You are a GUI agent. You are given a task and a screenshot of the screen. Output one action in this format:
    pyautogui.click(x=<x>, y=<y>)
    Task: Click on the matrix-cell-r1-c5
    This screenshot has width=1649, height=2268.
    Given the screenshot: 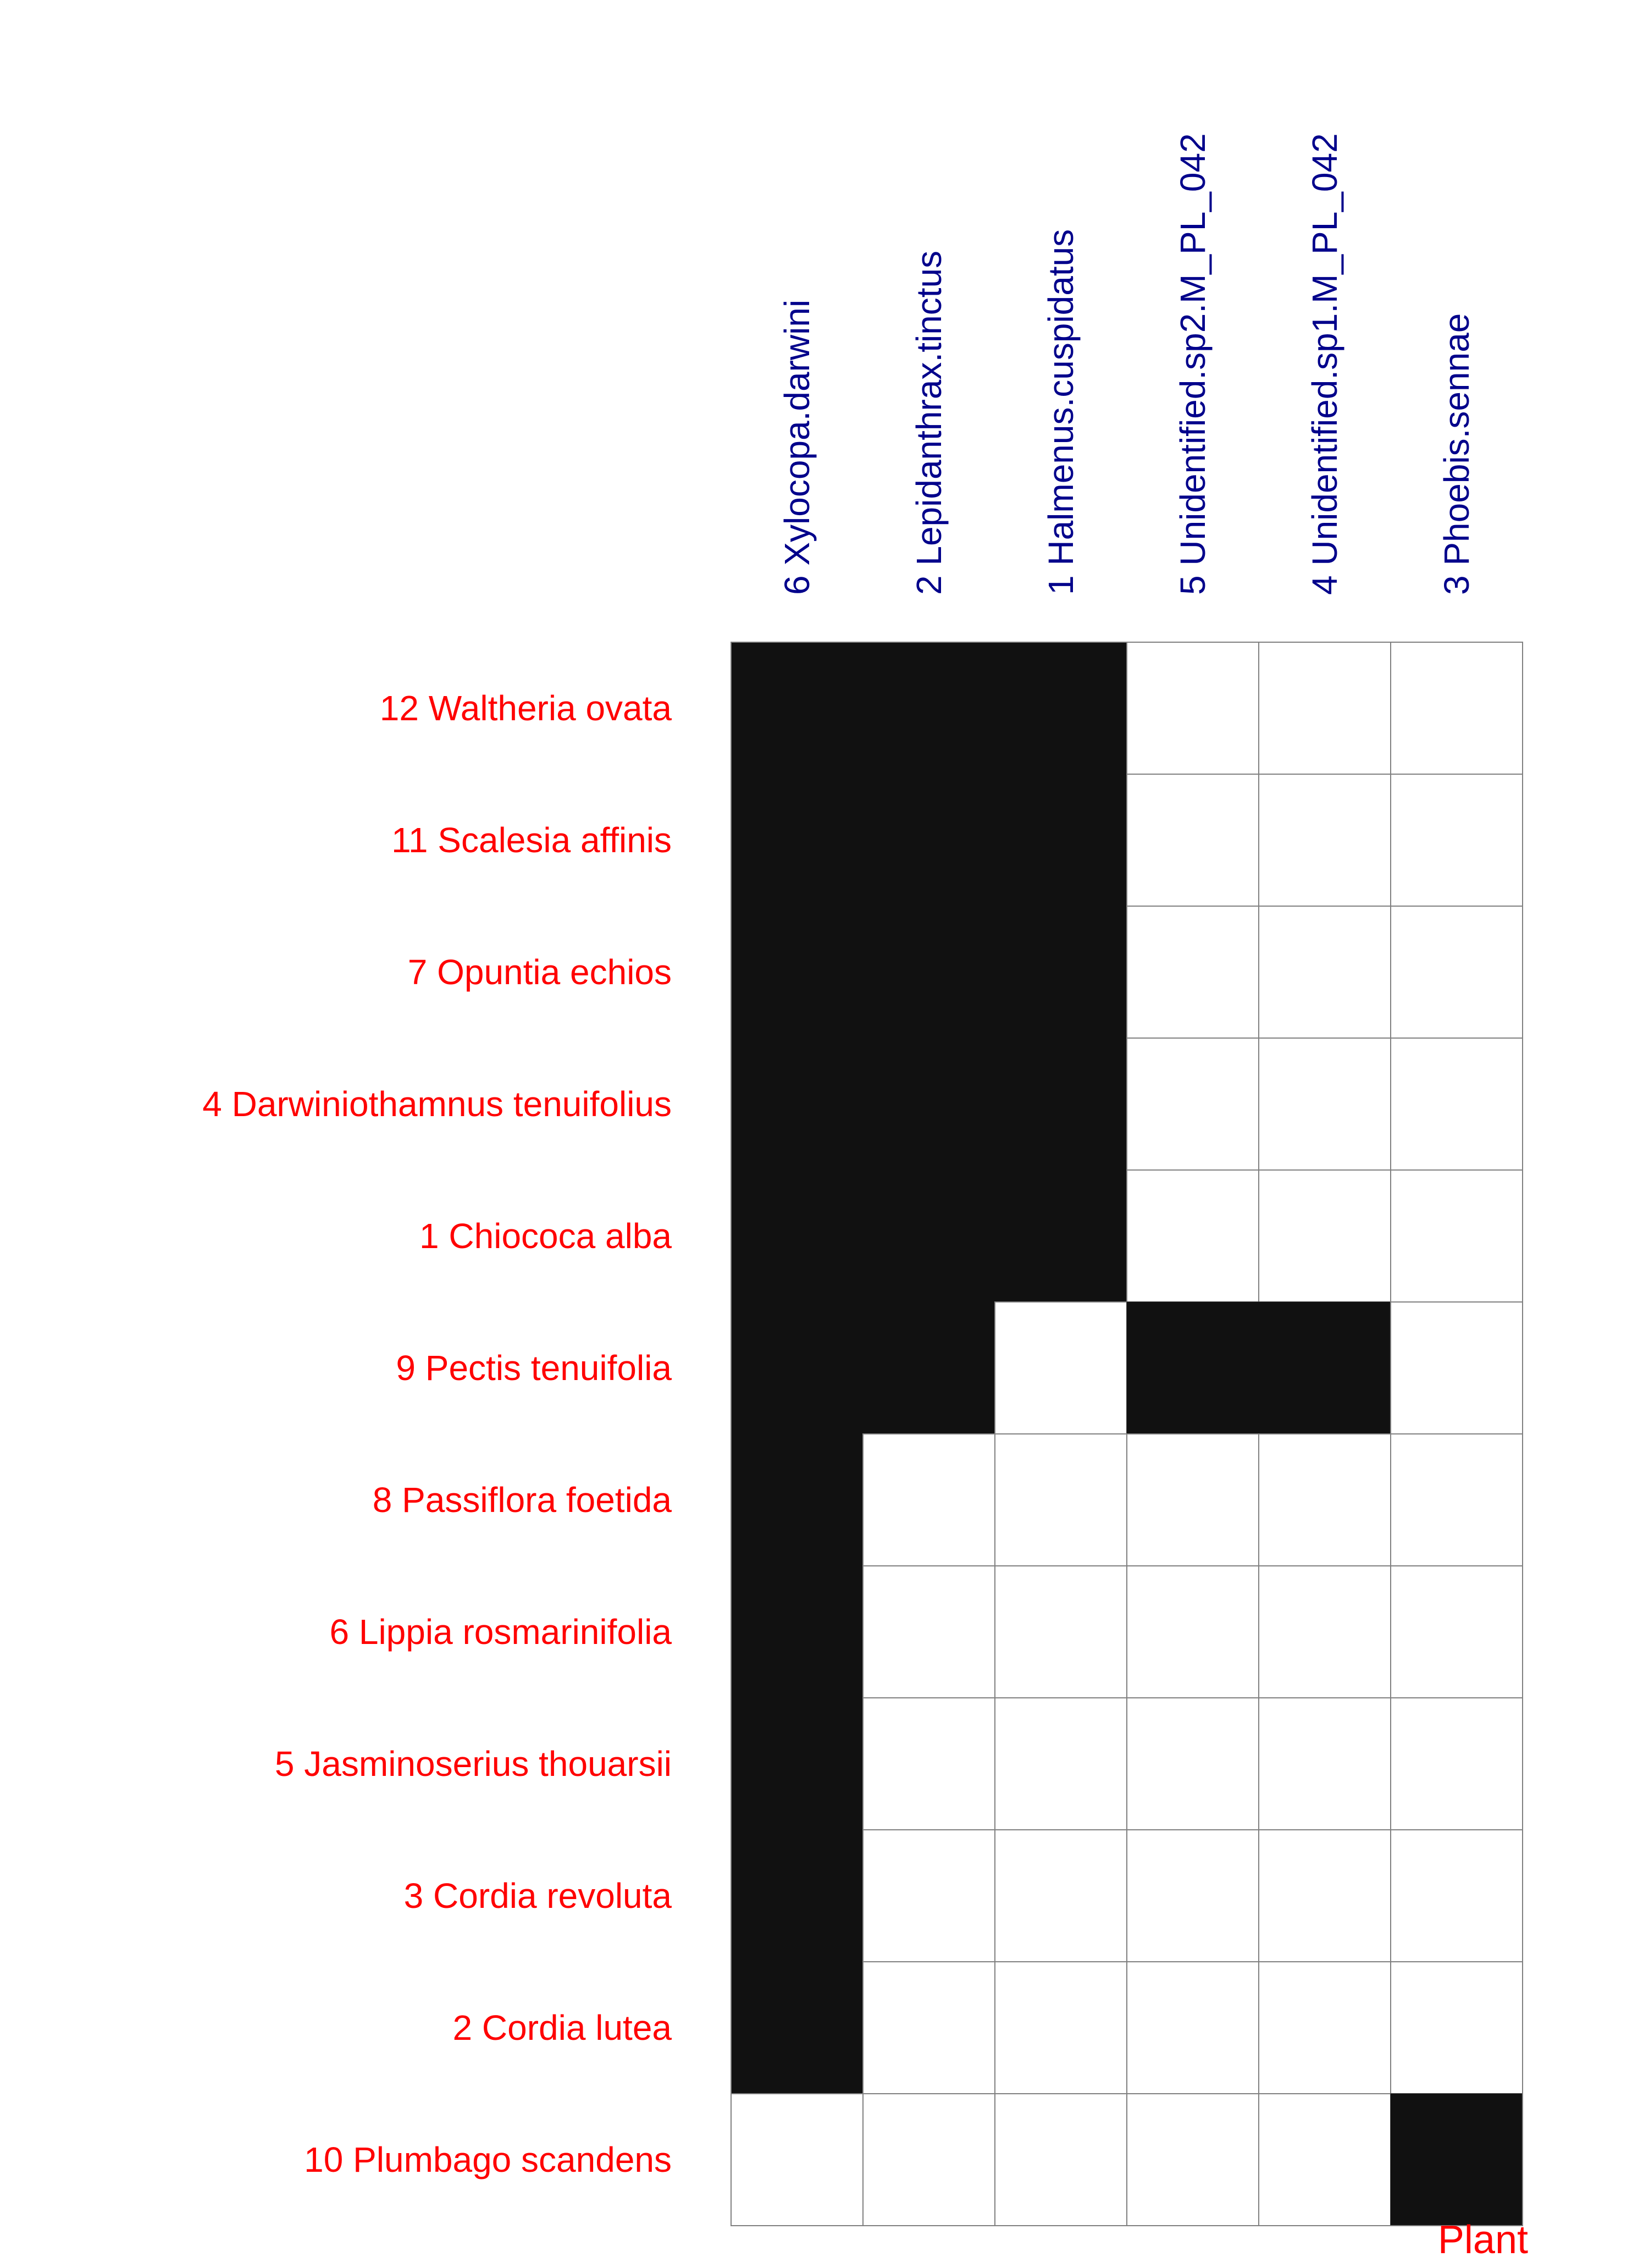 What is the action you would take?
    pyautogui.click(x=1456, y=841)
    